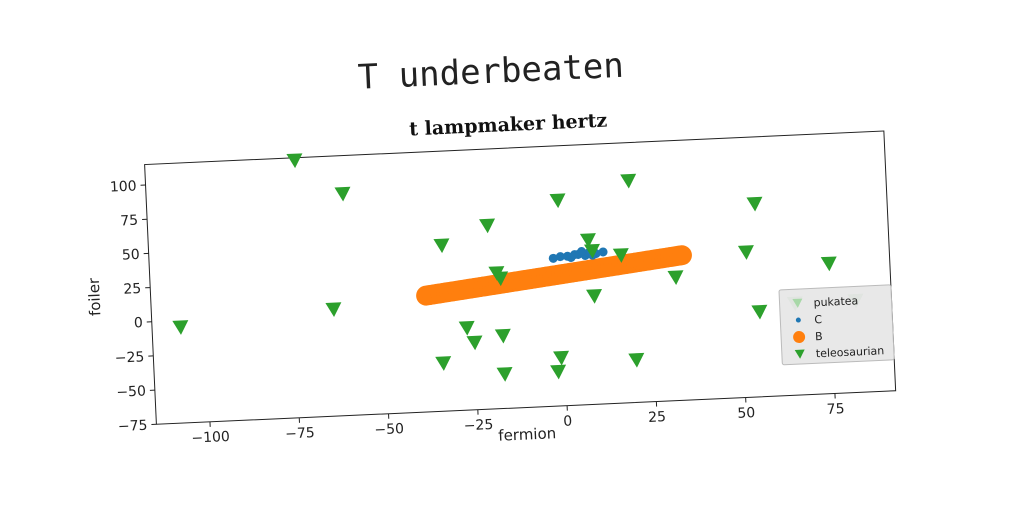 The height and width of the screenshot is (512, 1024). I want to click on x-axis: −100 −75 −50 −25 0 25 50 75, so click(518, 420).